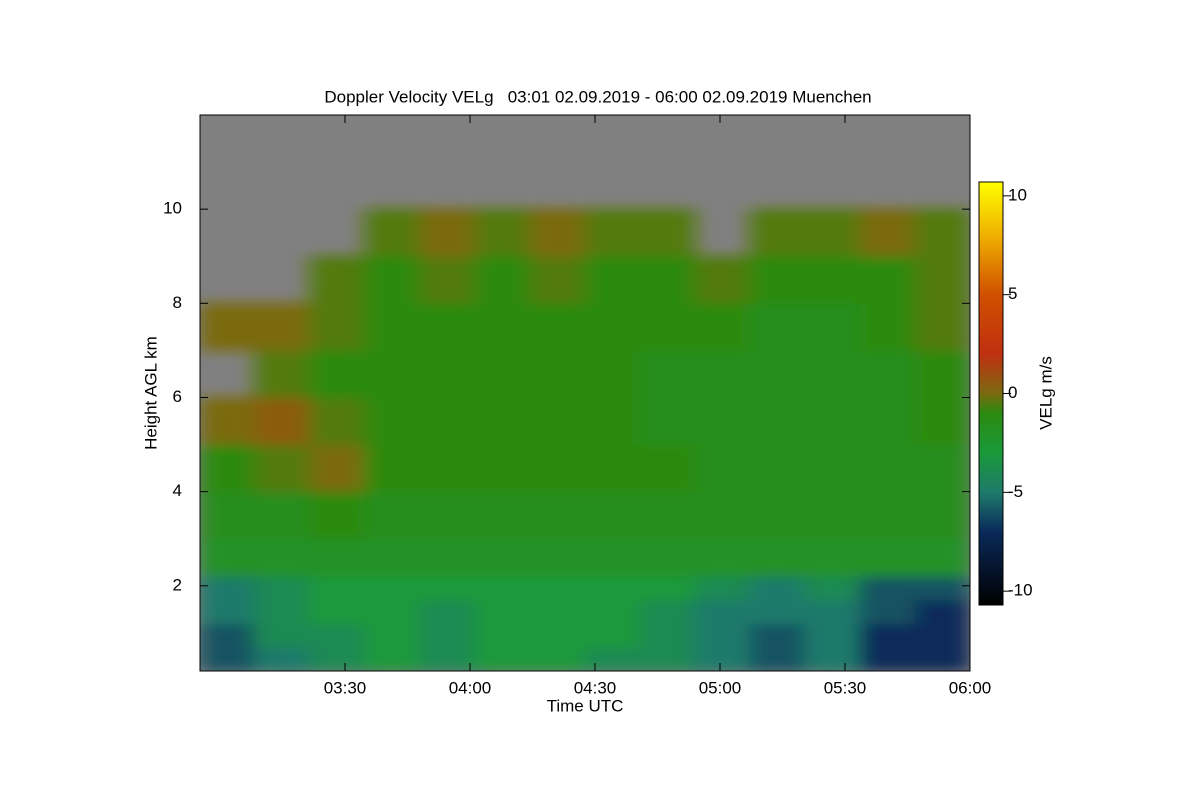  What do you see at coordinates (177, 584) in the screenshot?
I see `y-tick-label: 2` at bounding box center [177, 584].